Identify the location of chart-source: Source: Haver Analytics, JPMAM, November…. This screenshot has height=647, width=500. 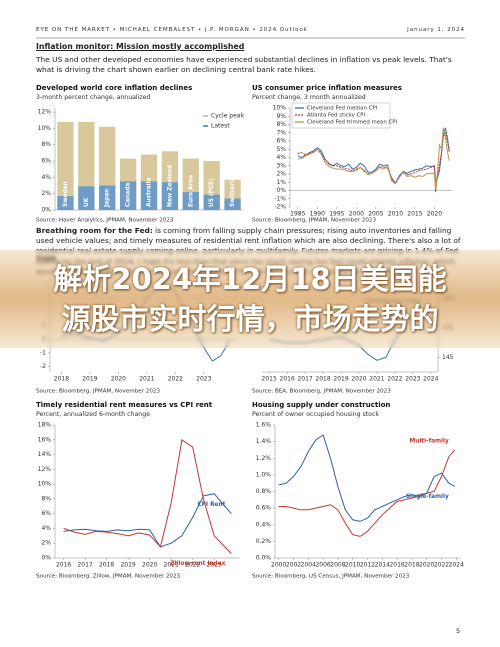
(105, 221).